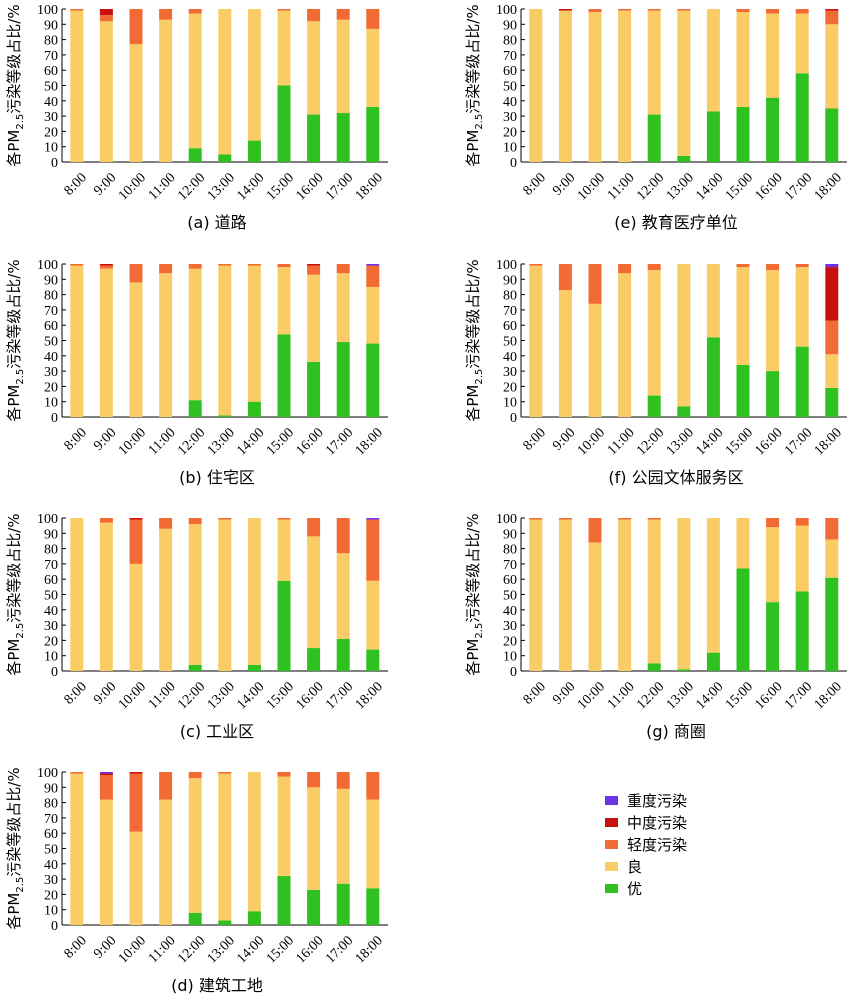 The height and width of the screenshot is (1000, 859). Describe the element at coordinates (657, 845) in the screenshot. I see `legend-label-light: 轻度污染` at that location.